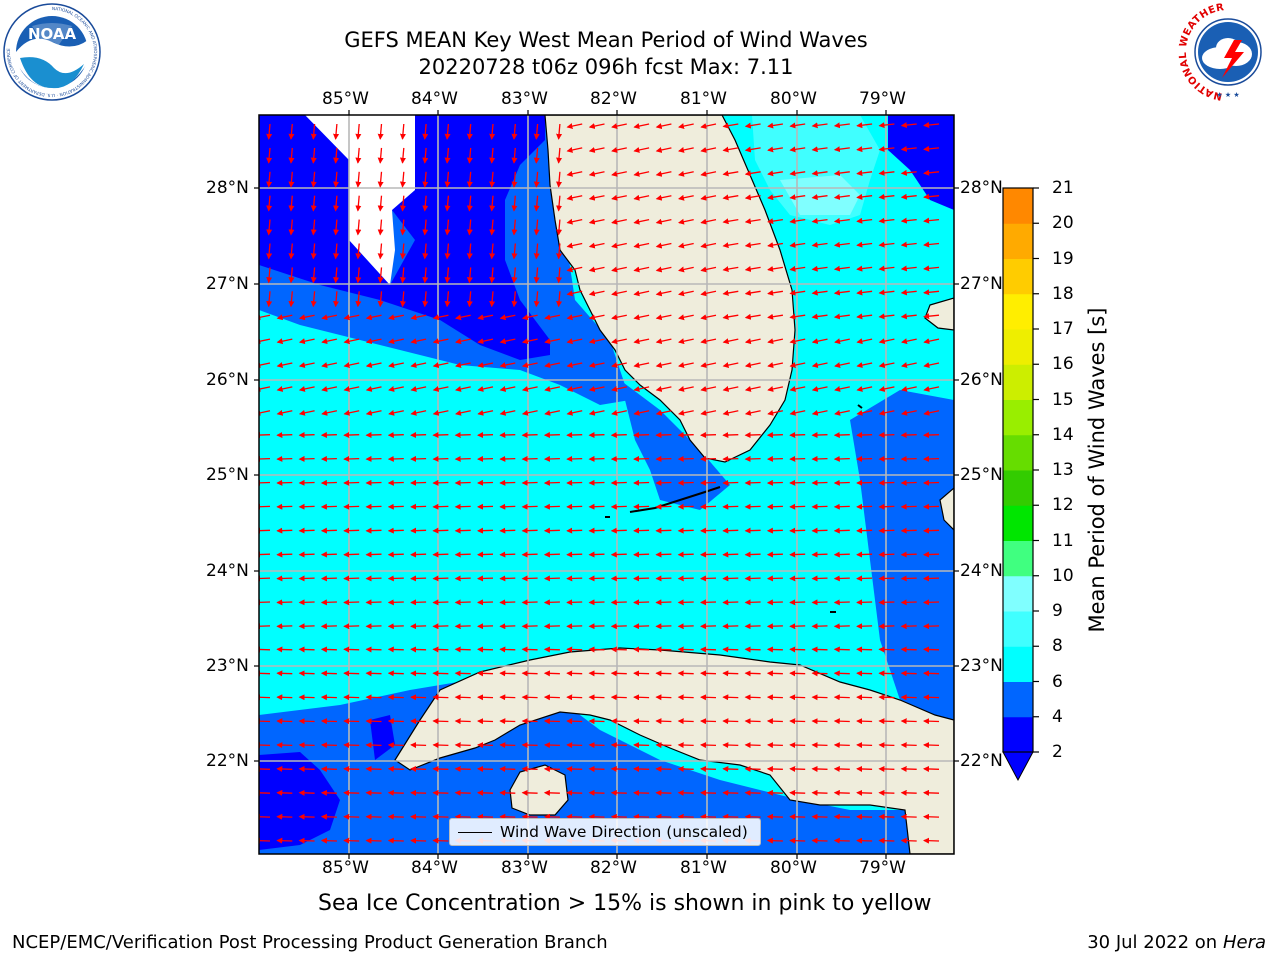 This screenshot has width=1280, height=960. Describe the element at coordinates (793, 868) in the screenshot. I see `lon-tick-bottom: 80°W` at that location.